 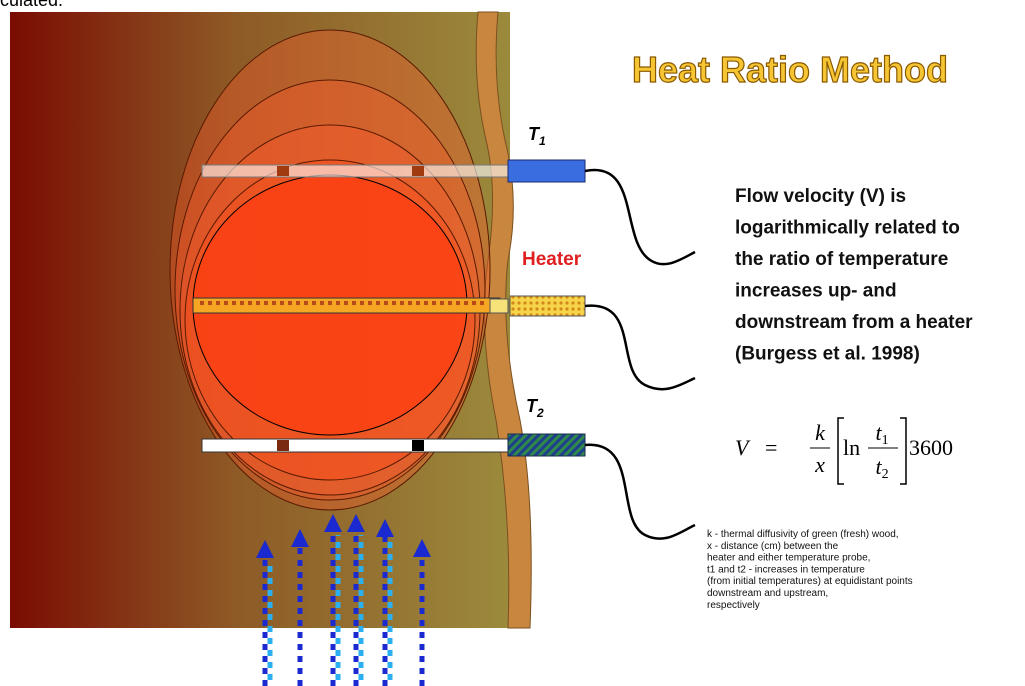 What do you see at coordinates (854, 322) in the screenshot?
I see `description-line: downstream from a heater` at bounding box center [854, 322].